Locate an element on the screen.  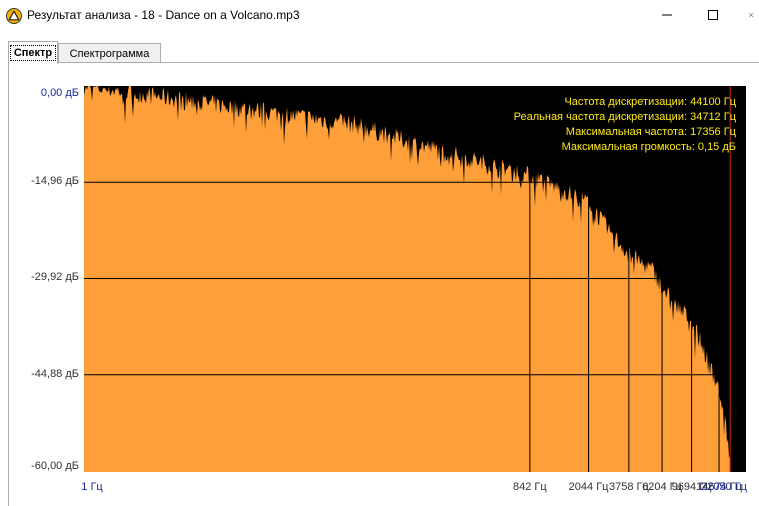
tab-spectrogram-label: Спектрограмма is located at coordinates (109, 53).